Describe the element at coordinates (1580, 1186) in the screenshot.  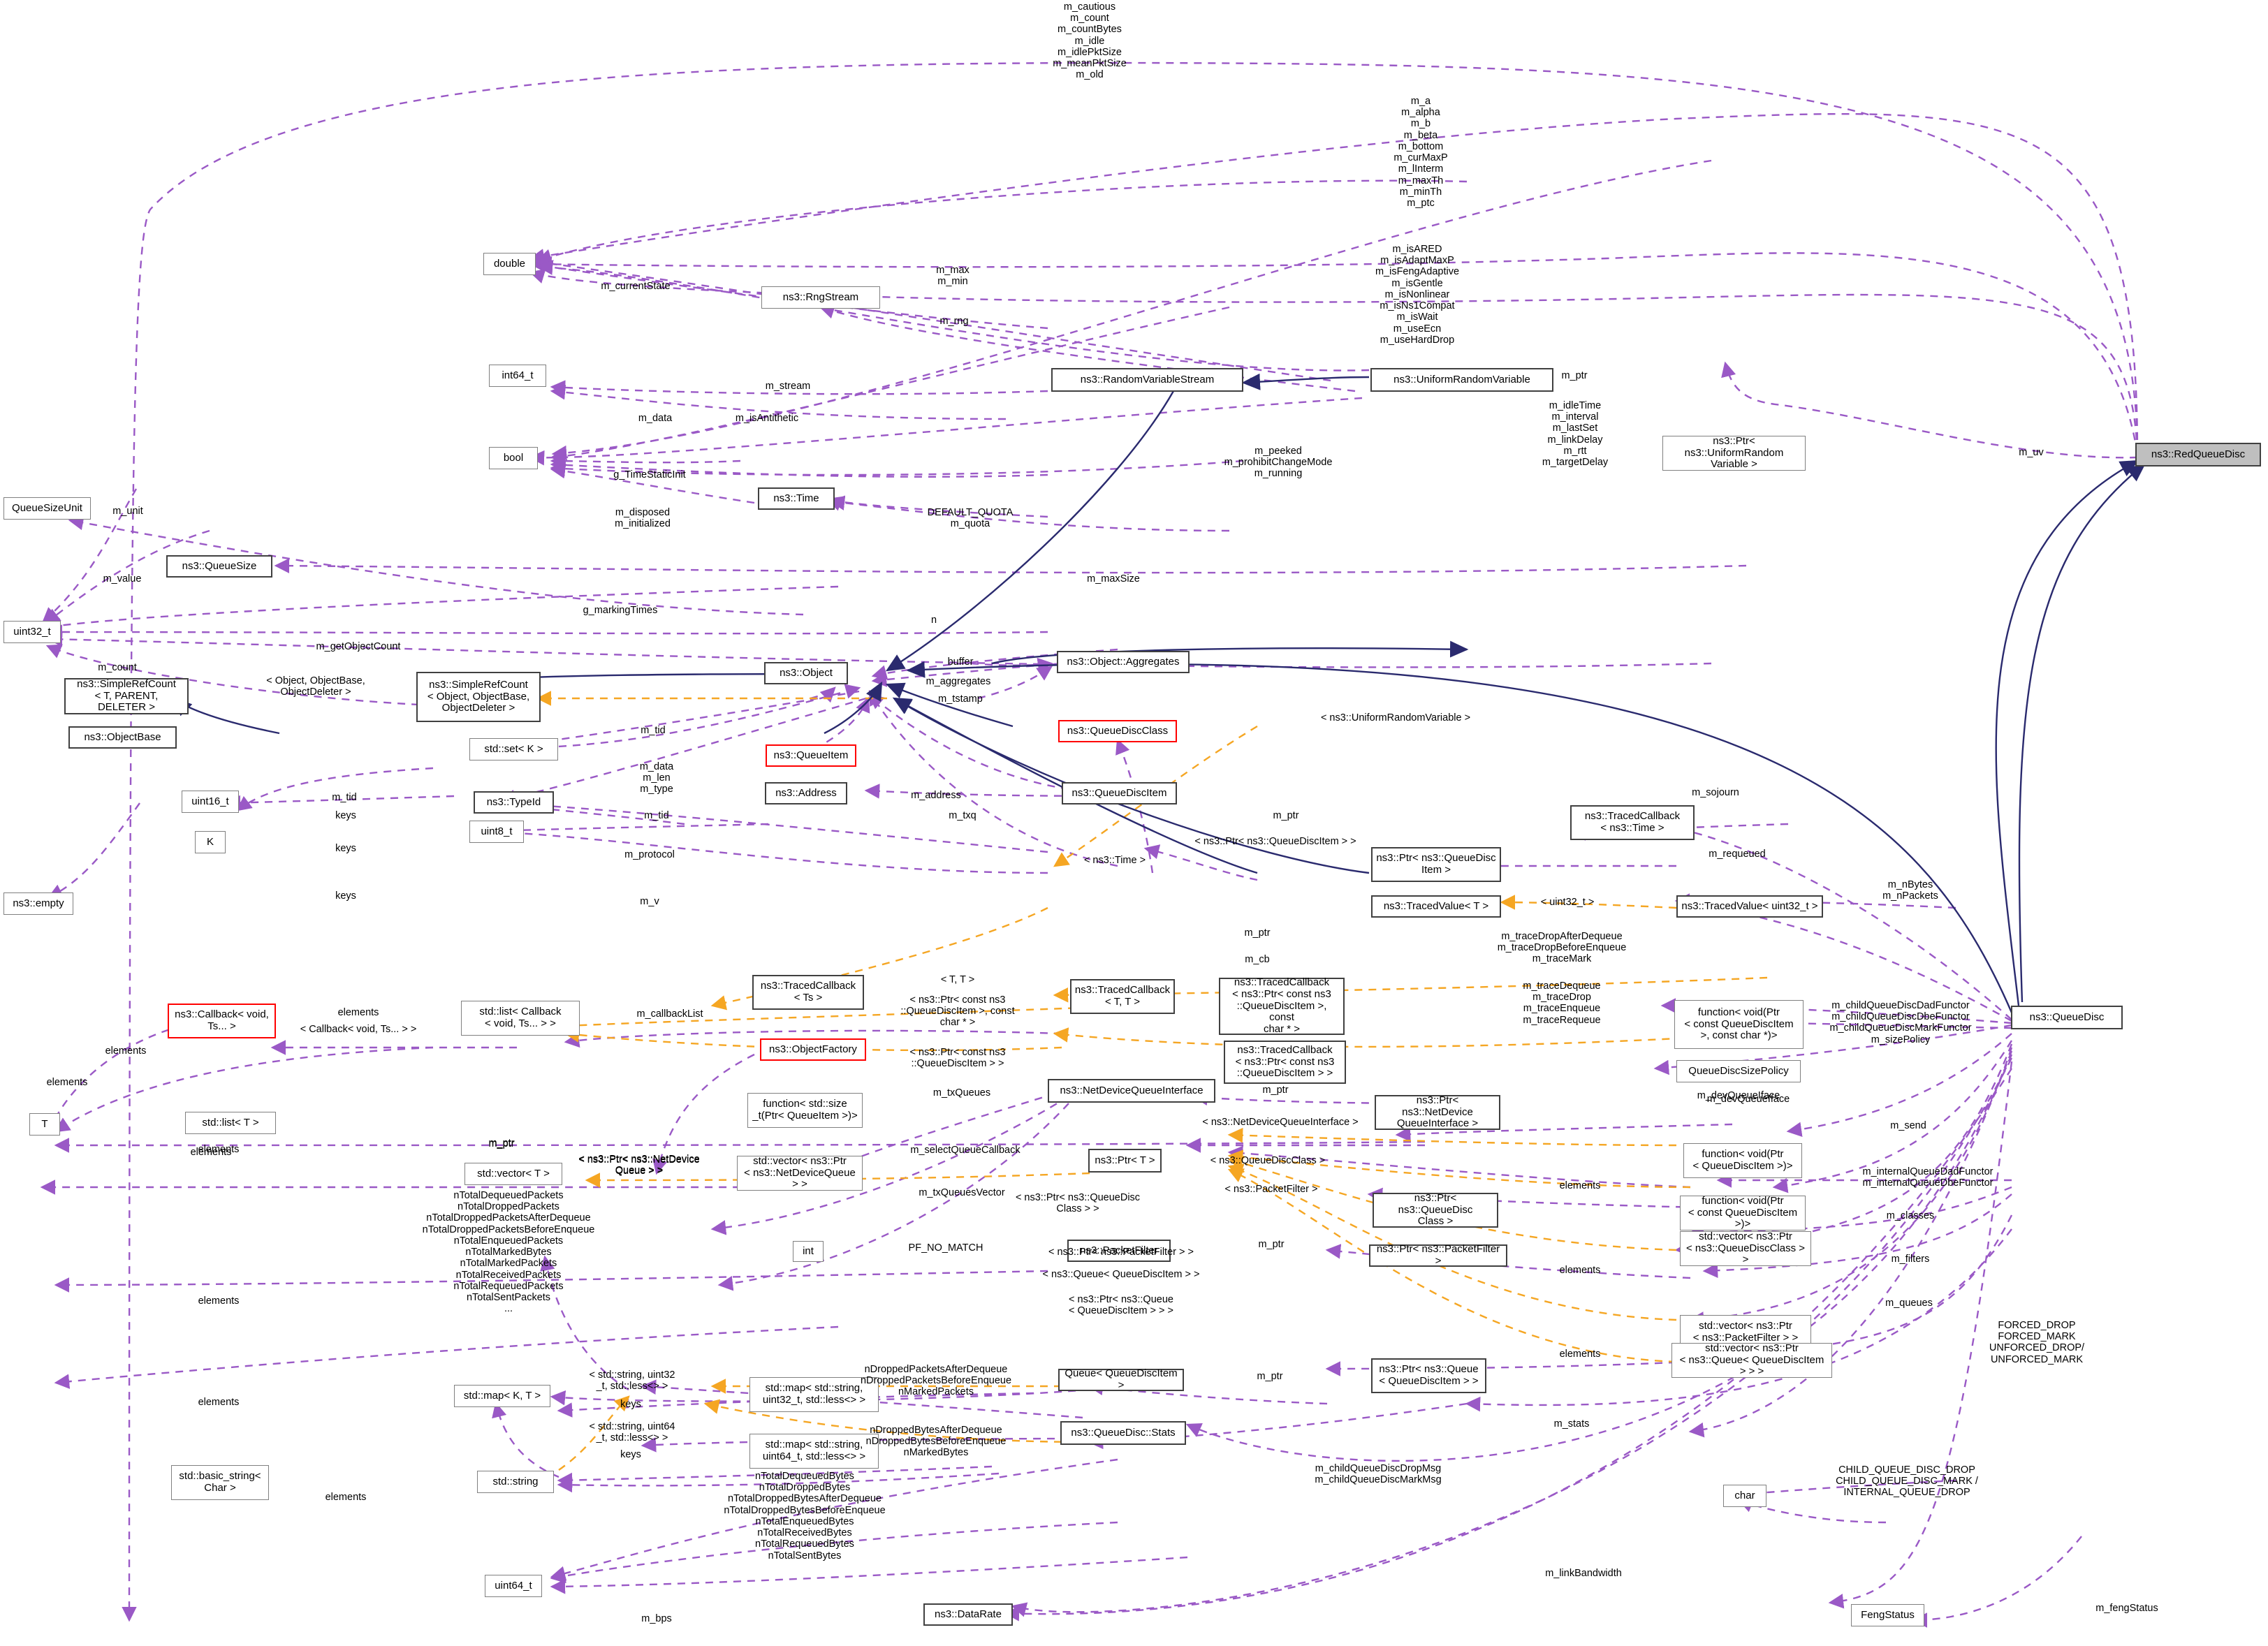
I see `edge-label-elements-qdclass: elements` at that location.